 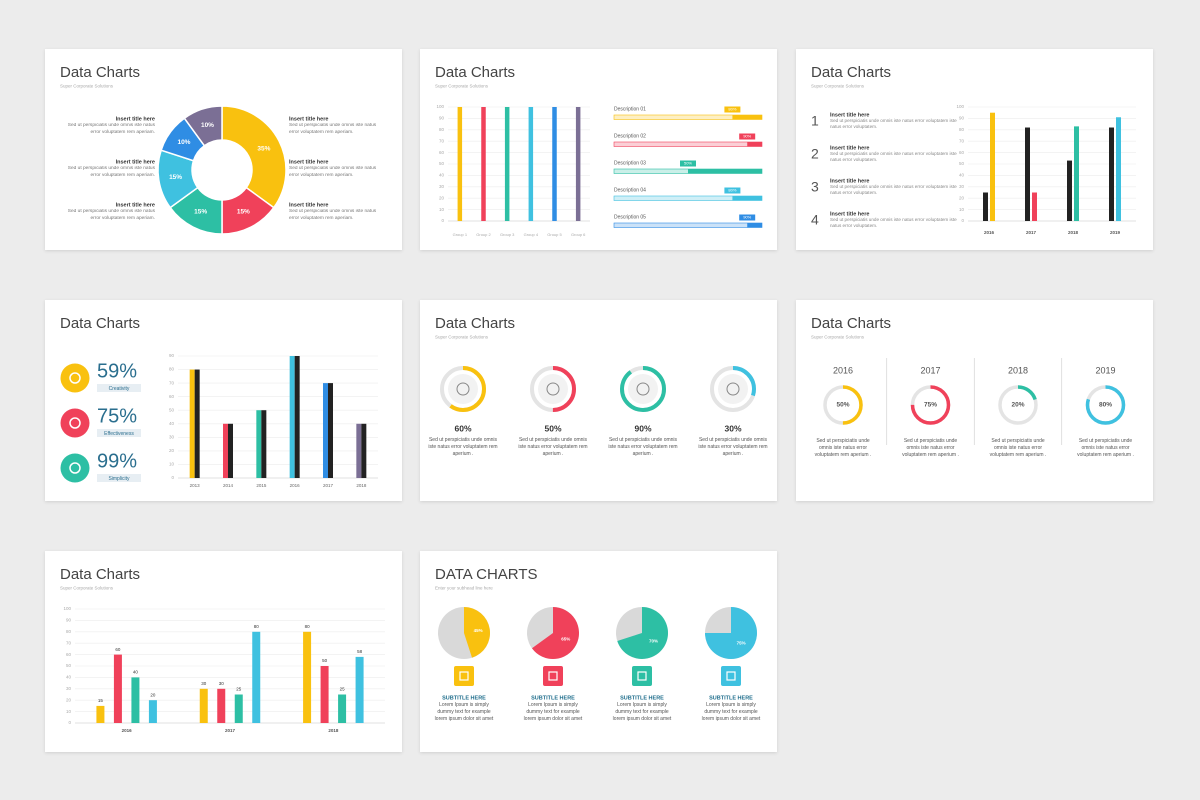 I want to click on data-label: 58, so click(x=360, y=651).